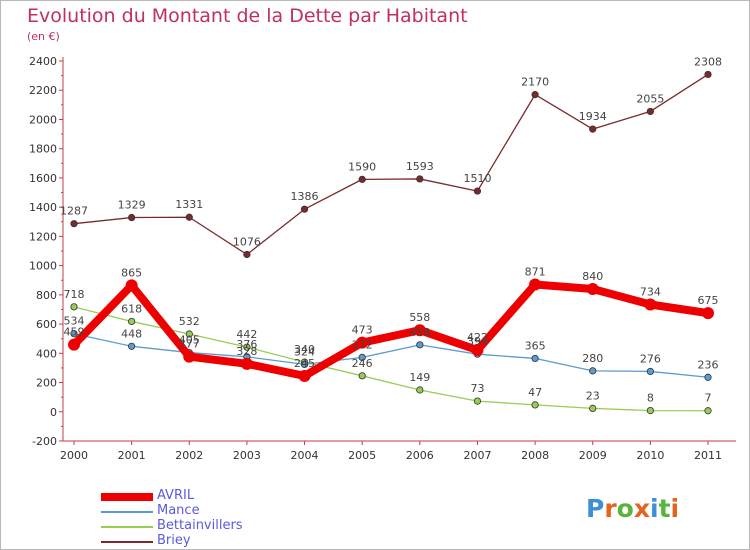 The image size is (750, 550). I want to click on data-label-briey: 1076, so click(247, 242).